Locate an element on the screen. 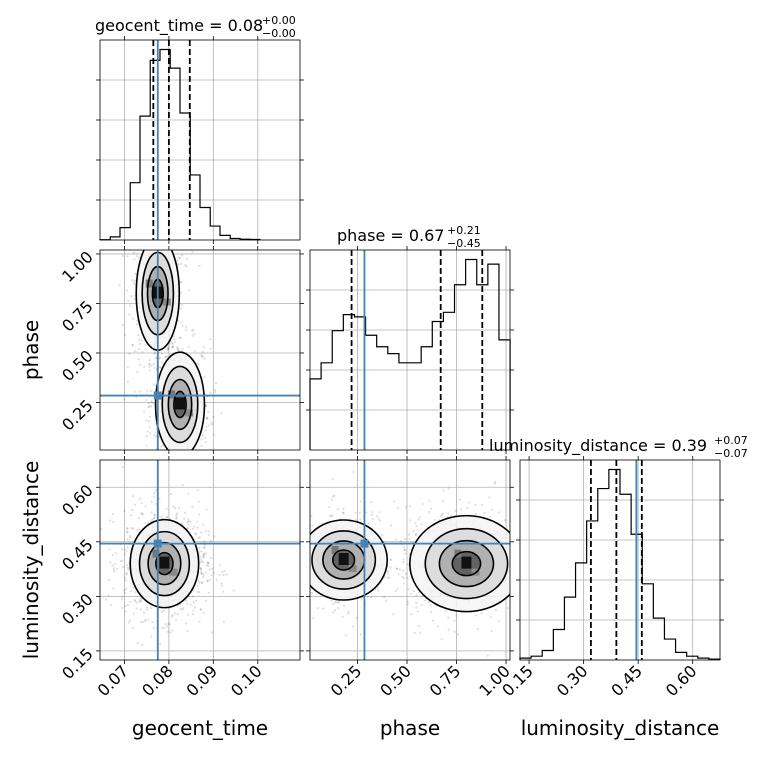 This screenshot has height=760, width=760. density-cell is located at coordinates (189, 413).